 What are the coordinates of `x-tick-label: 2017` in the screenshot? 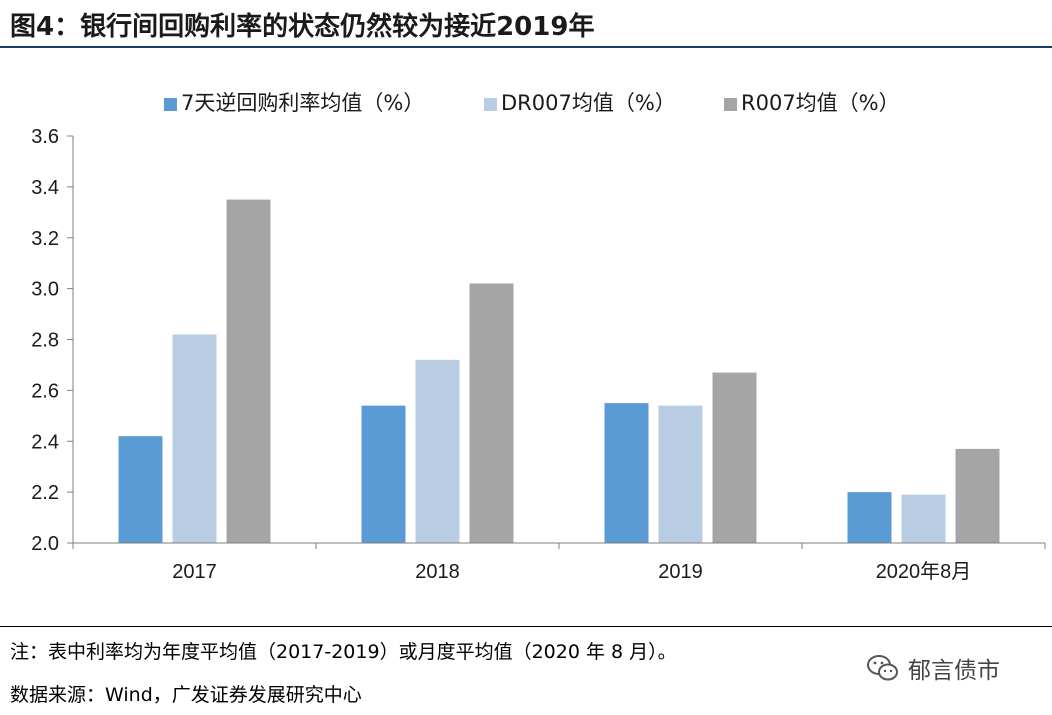 It's located at (194, 572).